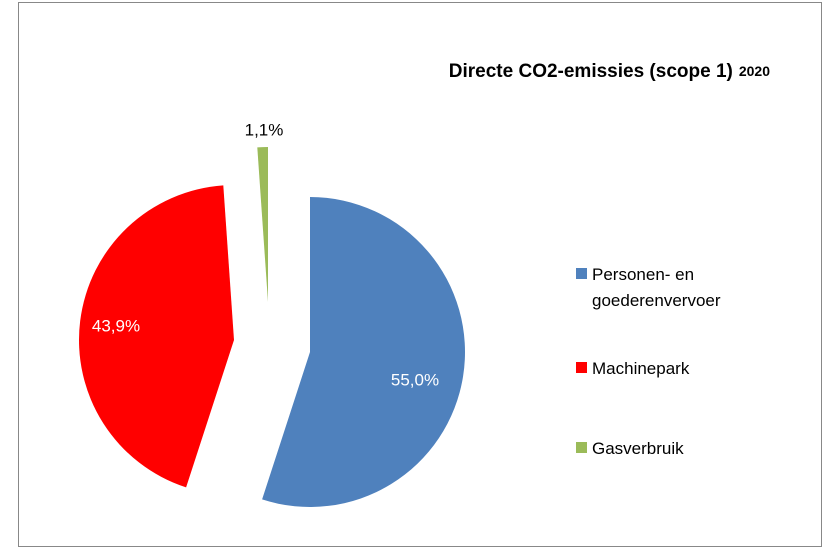  Describe the element at coordinates (691, 369) in the screenshot. I see `legend-item: Machinepark` at that location.